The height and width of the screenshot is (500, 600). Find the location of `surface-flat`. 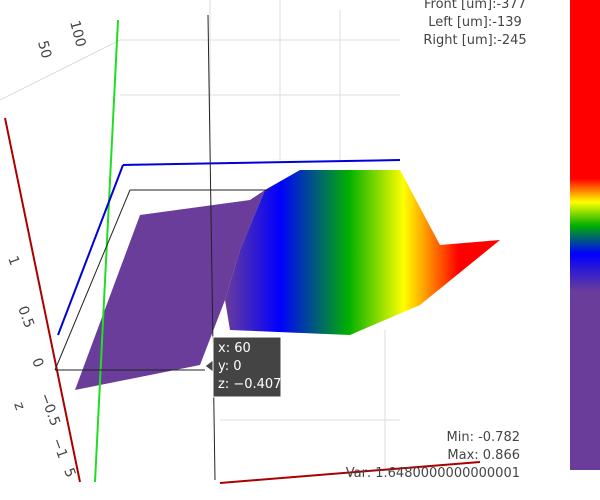

surface-flat is located at coordinates (170, 290).